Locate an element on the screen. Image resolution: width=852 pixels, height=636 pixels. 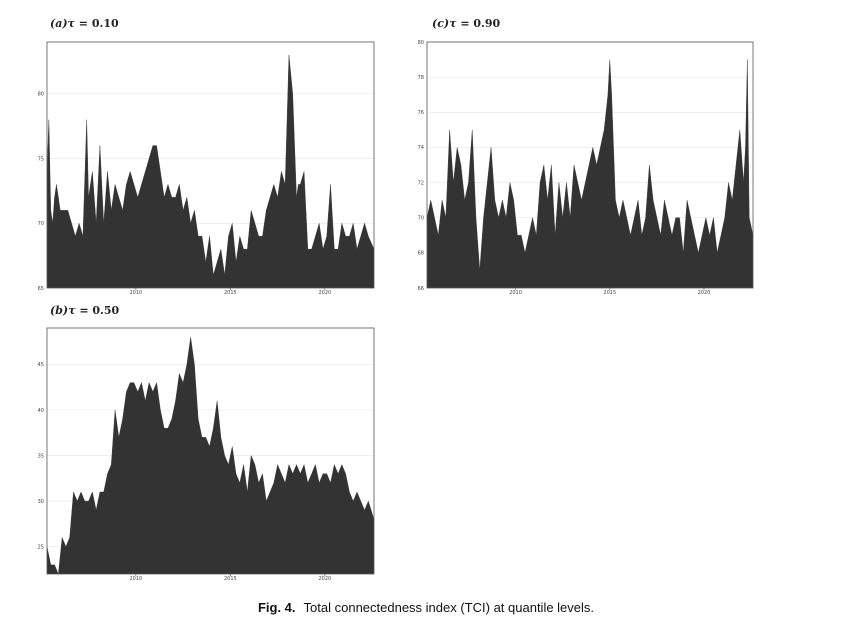
y-tick-label: 75 is located at coordinates (41, 159).